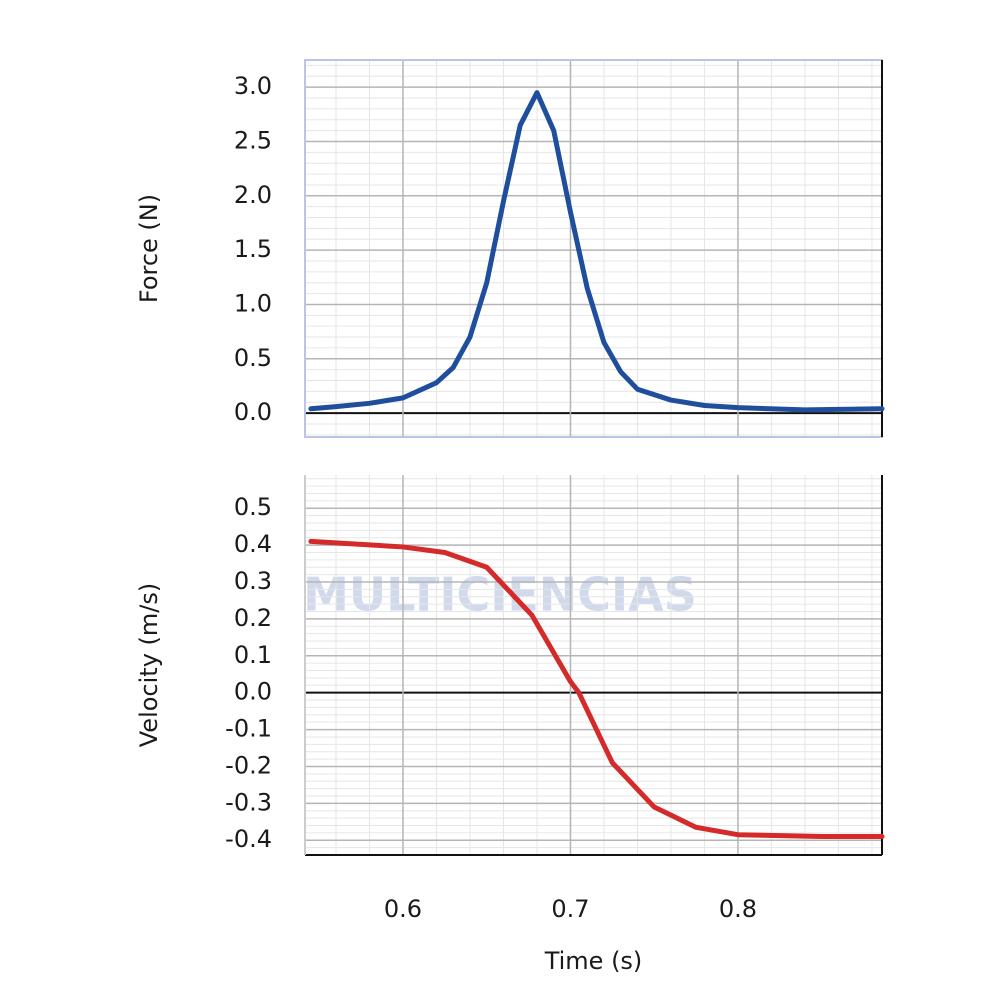 This screenshot has width=1000, height=1000. What do you see at coordinates (253, 655) in the screenshot?
I see `y-tick-label: 0.1` at bounding box center [253, 655].